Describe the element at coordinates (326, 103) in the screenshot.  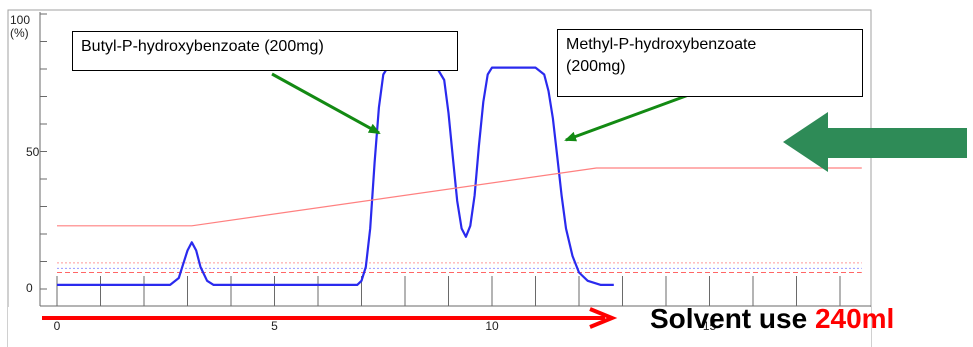
I see `butyl-pointer-arrow` at that location.